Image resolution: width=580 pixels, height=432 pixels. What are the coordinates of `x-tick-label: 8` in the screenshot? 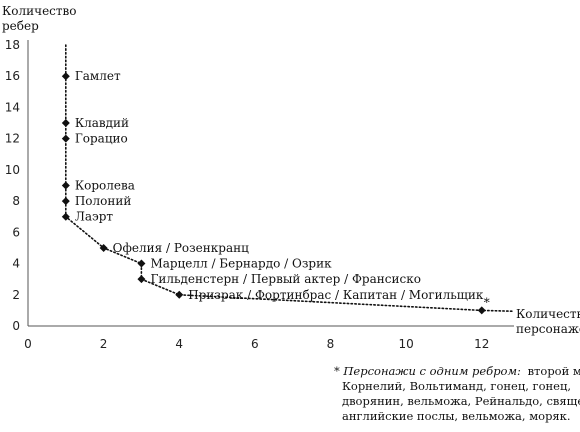 It's located at (331, 344).